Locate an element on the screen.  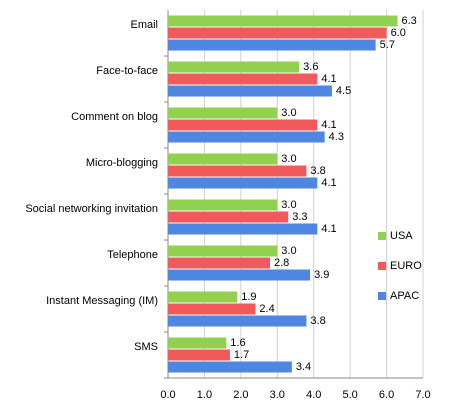
data-label: 4.5 is located at coordinates (343, 91).